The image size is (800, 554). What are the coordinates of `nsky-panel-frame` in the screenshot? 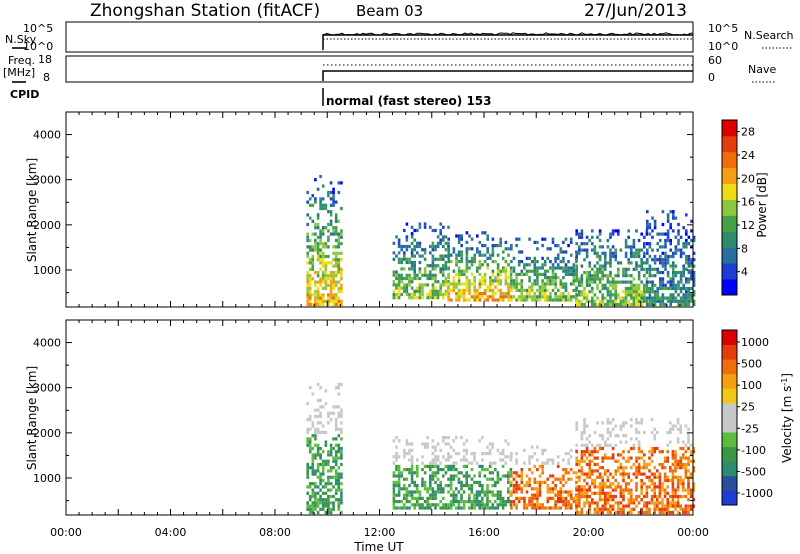 It's located at (379, 37).